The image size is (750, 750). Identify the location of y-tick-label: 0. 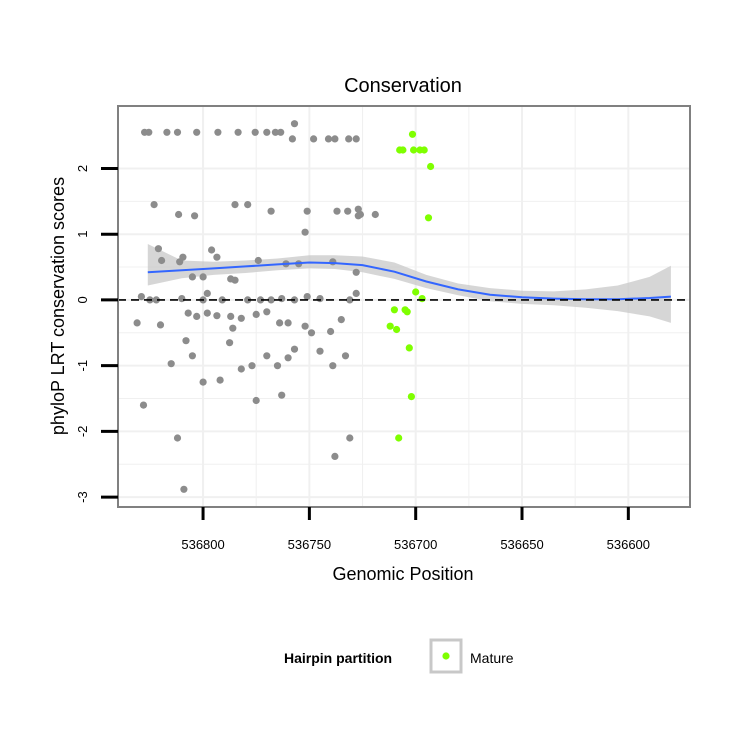
(82, 299).